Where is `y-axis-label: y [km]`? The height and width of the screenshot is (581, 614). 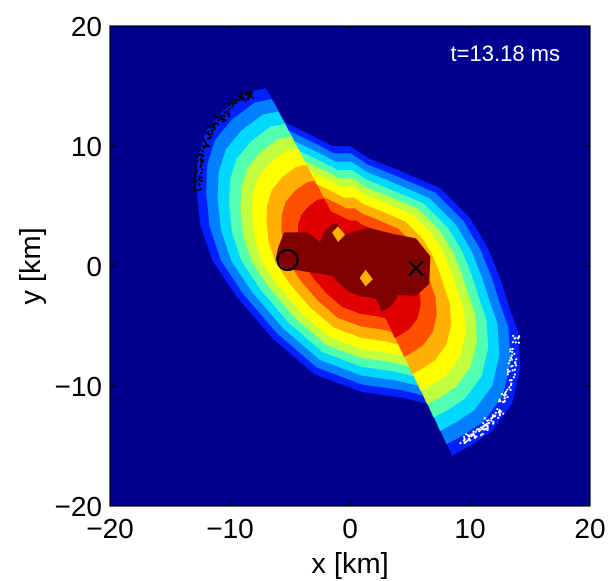
y-axis-label: y [km] is located at coordinates (31, 265).